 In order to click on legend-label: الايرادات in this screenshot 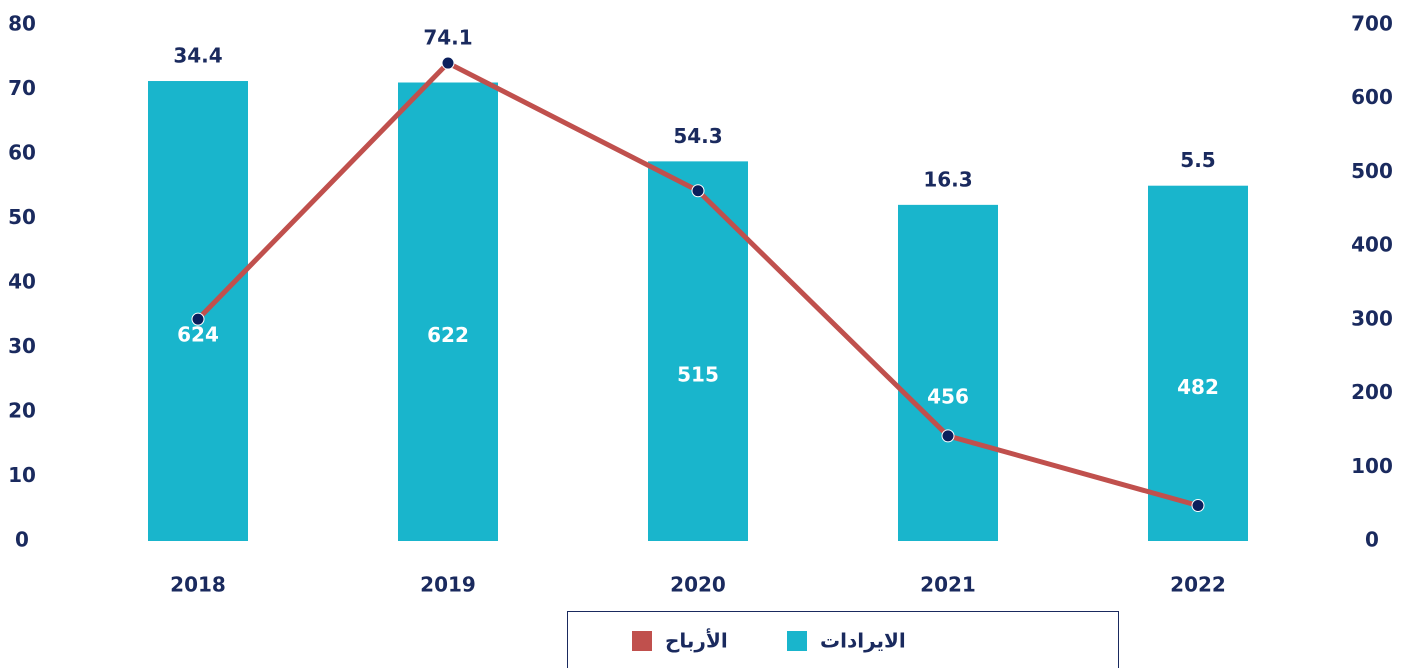, I will do `click(863, 641)`.